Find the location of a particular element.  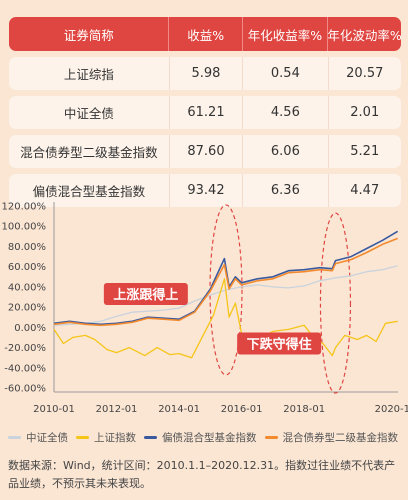

legend-label: 偏债混合型基金指数 is located at coordinates (209, 438).